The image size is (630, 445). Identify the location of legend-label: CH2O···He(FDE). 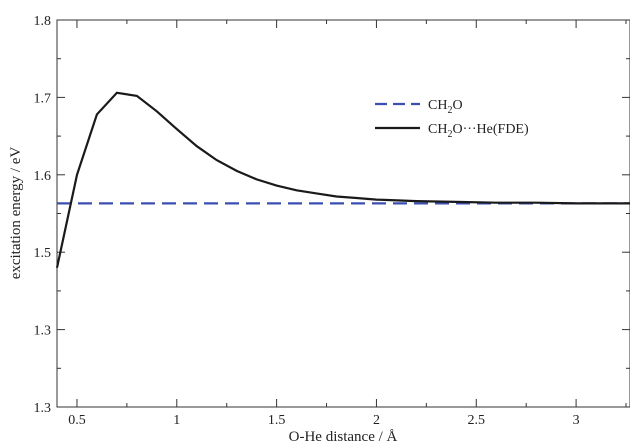
(478, 131).